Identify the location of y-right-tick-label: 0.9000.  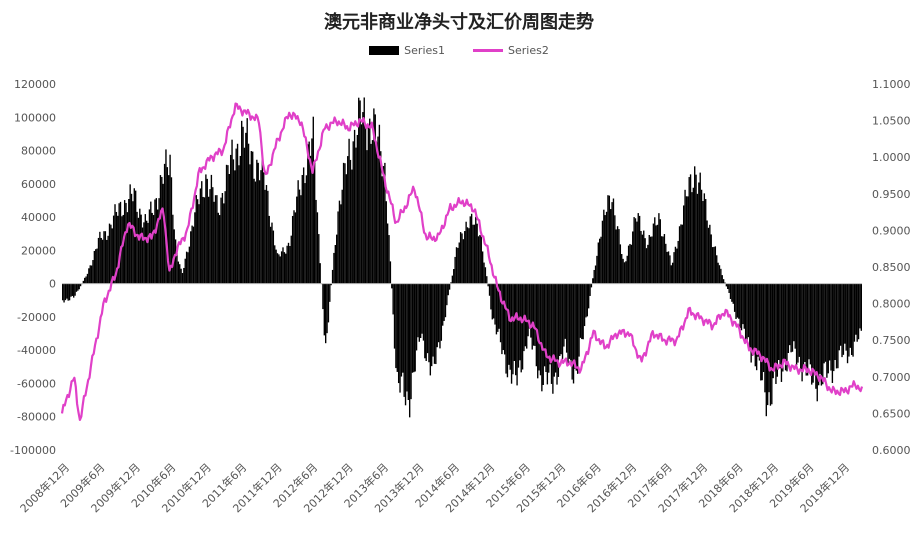
(891, 230).